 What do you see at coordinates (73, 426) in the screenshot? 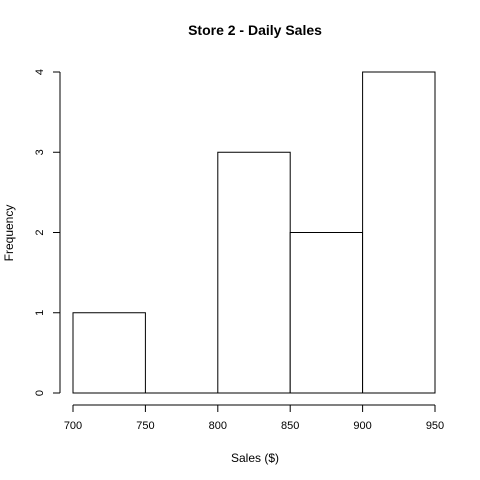
I see `x-tick-label-700: 700` at bounding box center [73, 426].